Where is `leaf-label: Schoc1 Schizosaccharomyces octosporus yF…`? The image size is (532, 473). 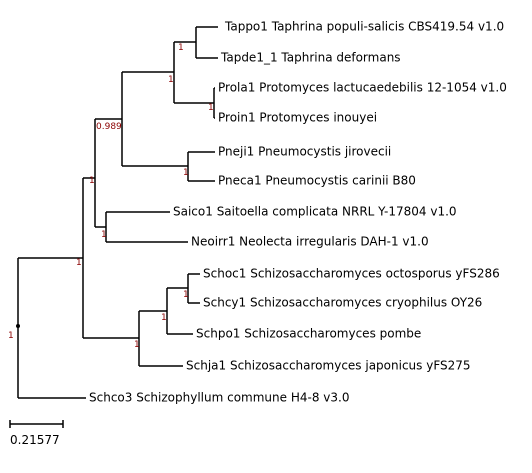 leaf-label: Schoc1 Schizosaccharomyces octosporus yF… is located at coordinates (351, 274).